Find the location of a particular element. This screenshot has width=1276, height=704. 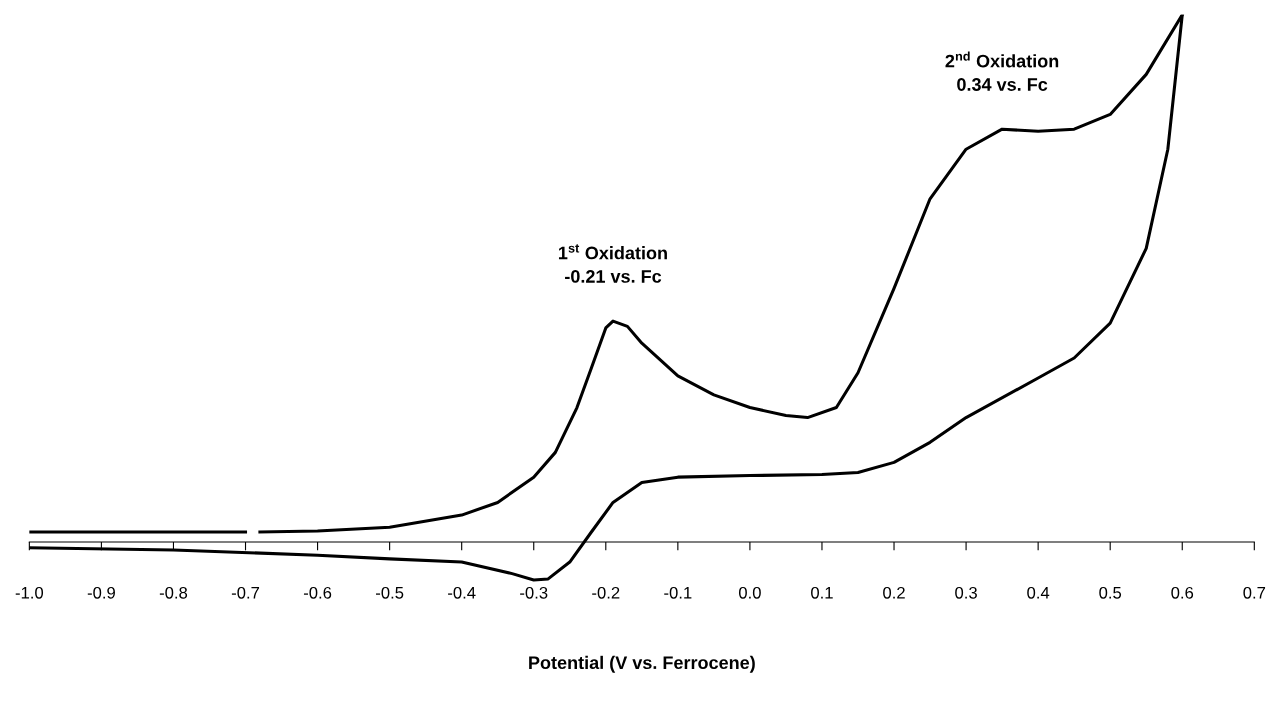

x-tick-label: 0.4 is located at coordinates (1038, 592).